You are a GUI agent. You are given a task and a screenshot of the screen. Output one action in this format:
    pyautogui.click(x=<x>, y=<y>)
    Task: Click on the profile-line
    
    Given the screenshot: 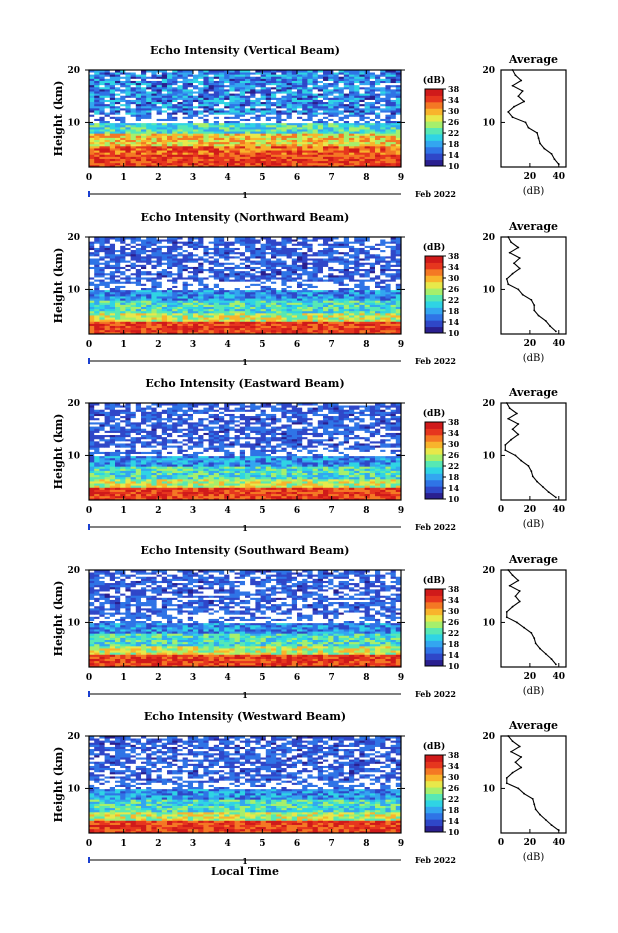 What is the action you would take?
    pyautogui.click(x=533, y=117)
    